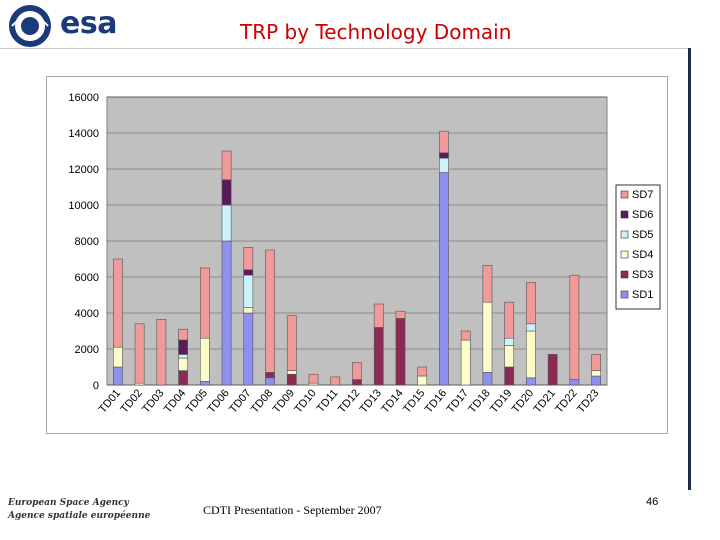 This screenshot has height=540, width=720. Describe the element at coordinates (624, 294) in the screenshot. I see `legend-swatch-sd1` at that location.